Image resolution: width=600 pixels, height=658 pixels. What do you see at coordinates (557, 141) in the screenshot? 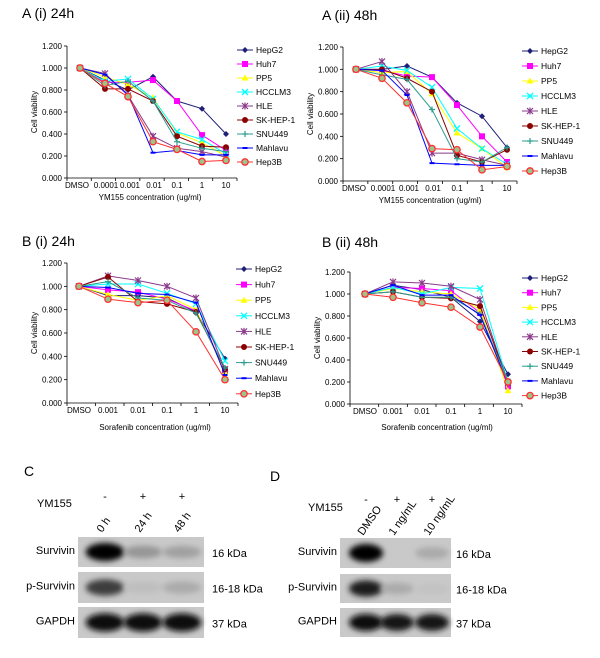
I see `legend-label: SNU449` at bounding box center [557, 141].